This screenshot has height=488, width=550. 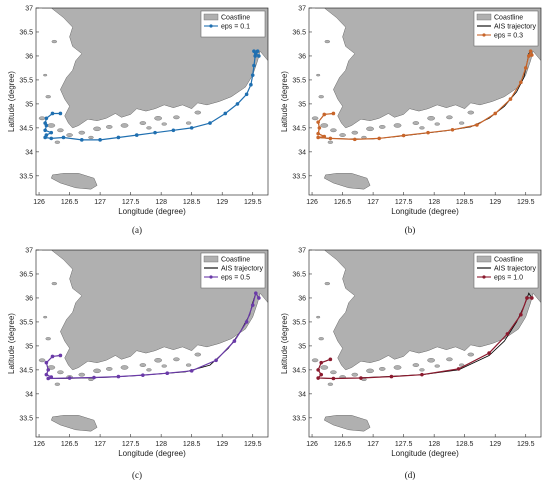 I want to click on y-axis-label: Latitude (degree), so click(x=11, y=343).